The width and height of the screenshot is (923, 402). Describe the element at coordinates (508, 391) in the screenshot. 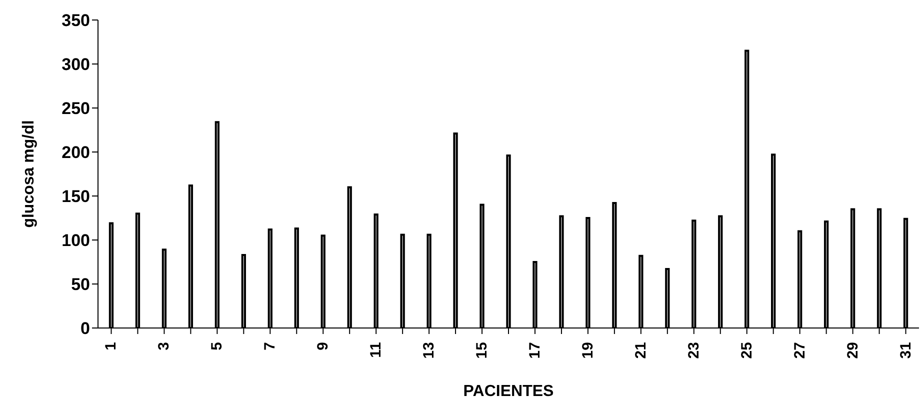

I see `x-axis-title: PACIENTES` at that location.